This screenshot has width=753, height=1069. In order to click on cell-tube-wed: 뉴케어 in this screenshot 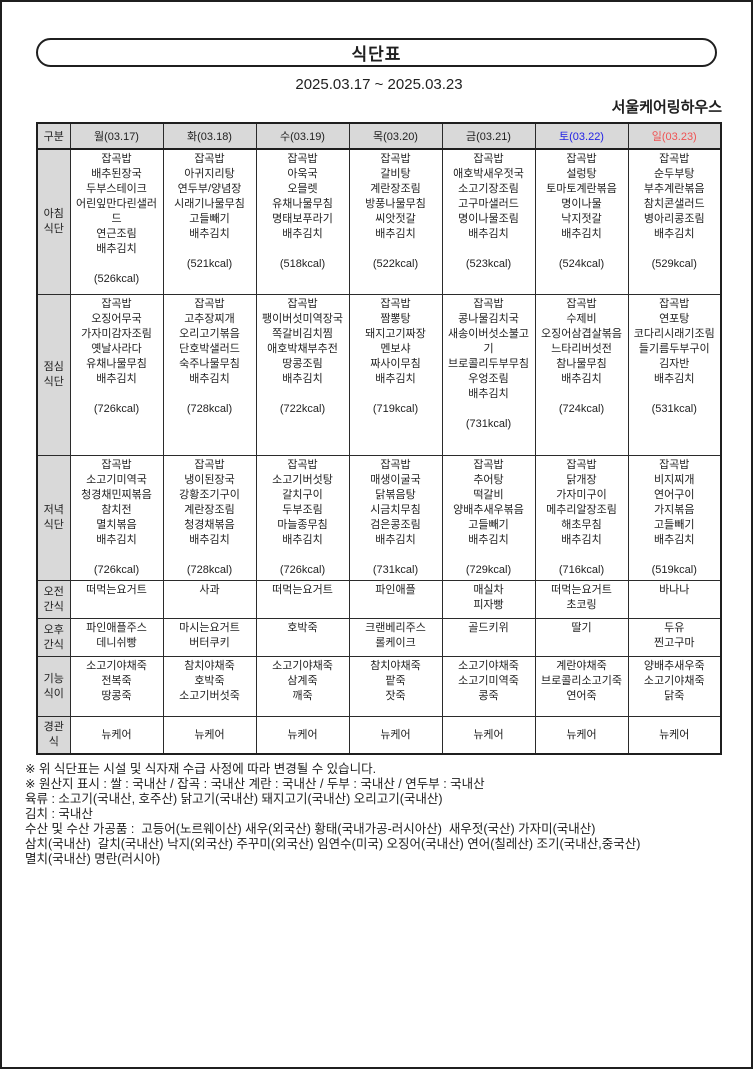, I will do `click(302, 735)`.